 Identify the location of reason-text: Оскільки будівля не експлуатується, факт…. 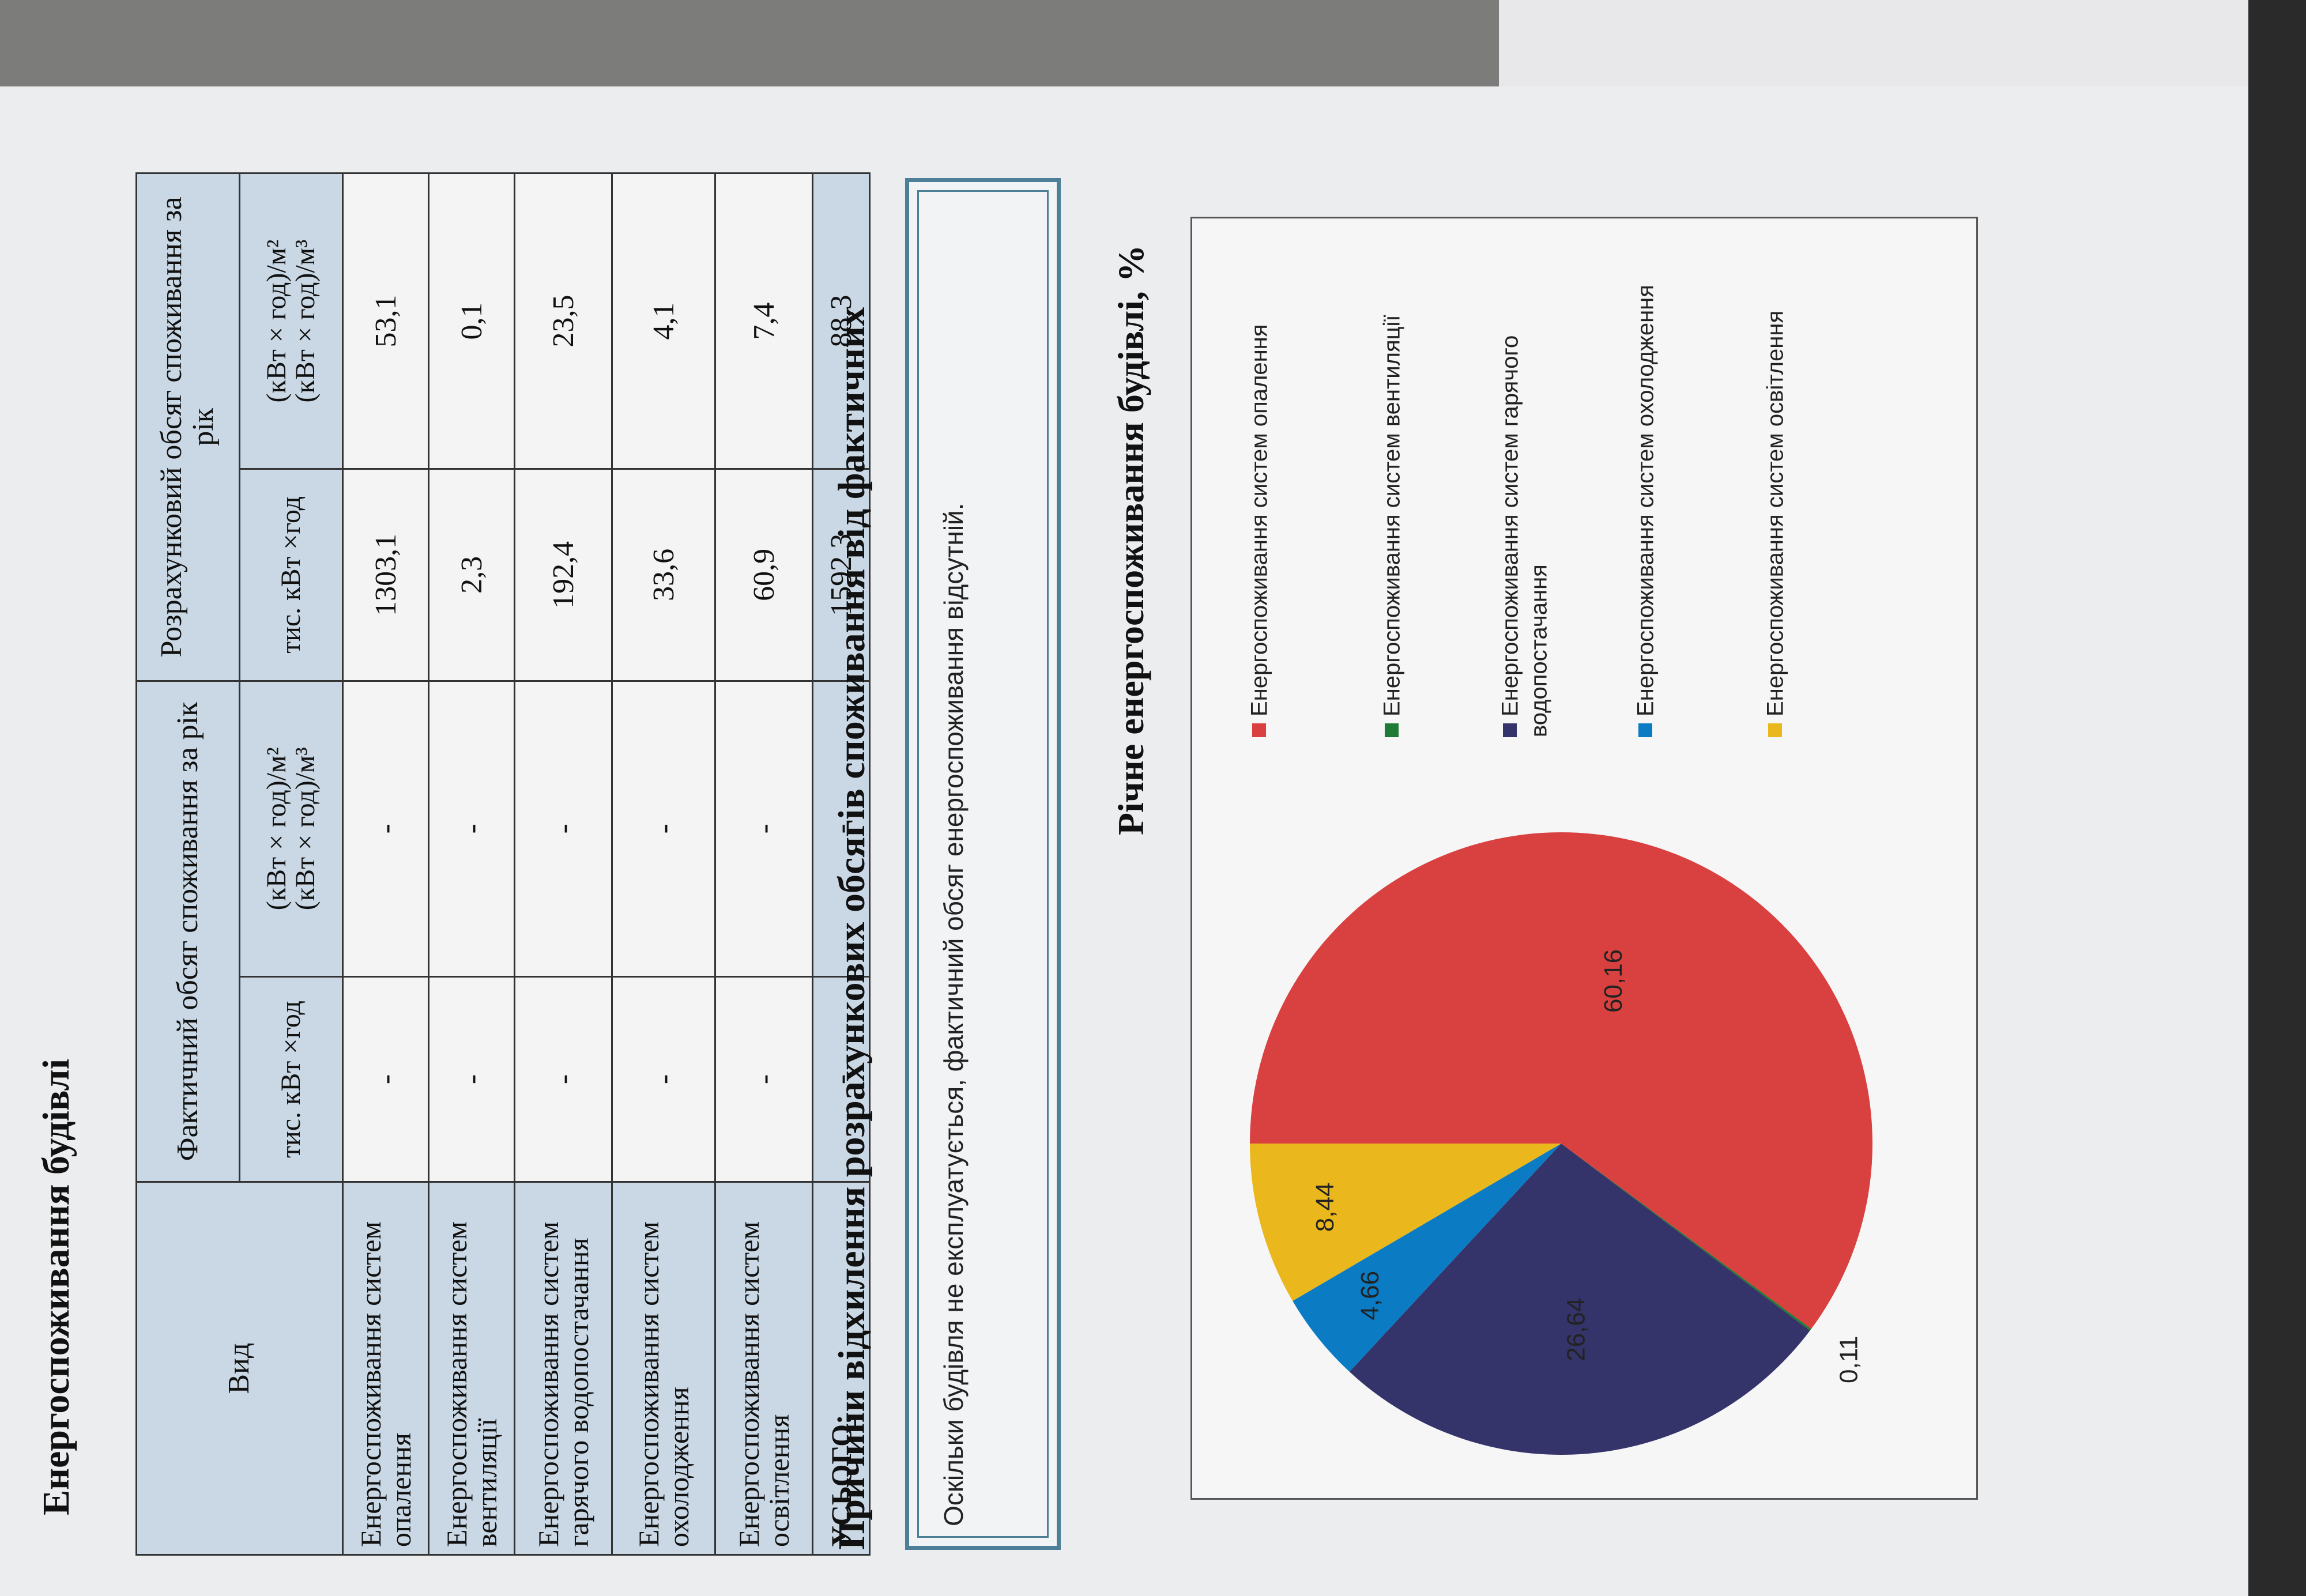
(954, 1014).